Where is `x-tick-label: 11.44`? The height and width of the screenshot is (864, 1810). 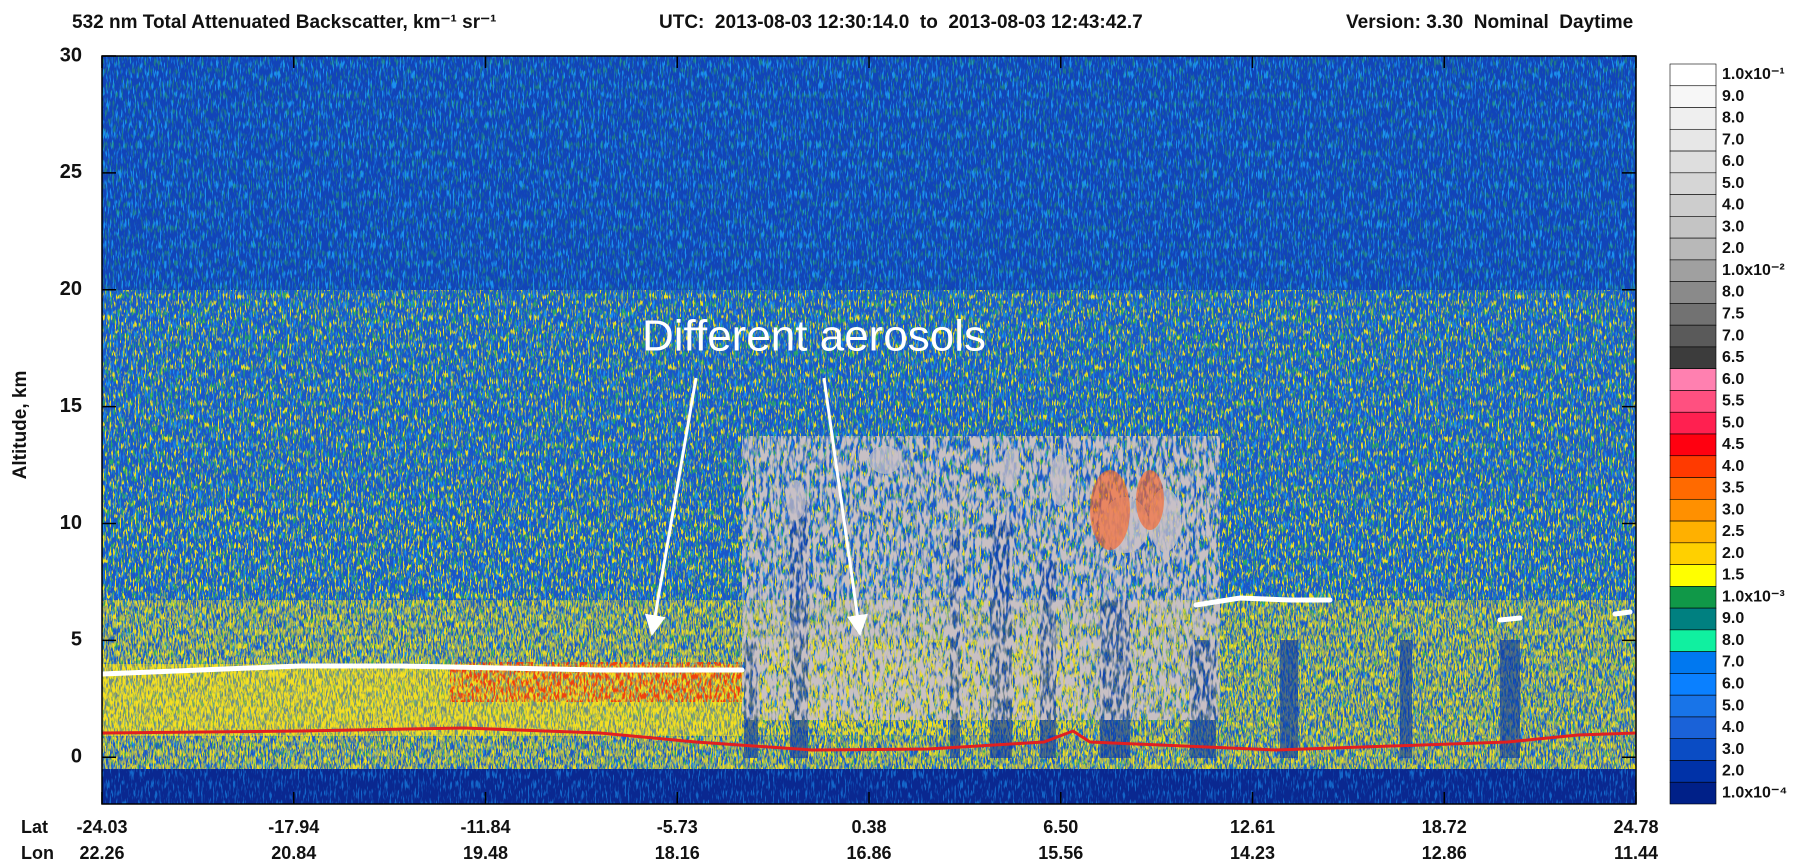
x-tick-label: 11.44 is located at coordinates (1636, 853).